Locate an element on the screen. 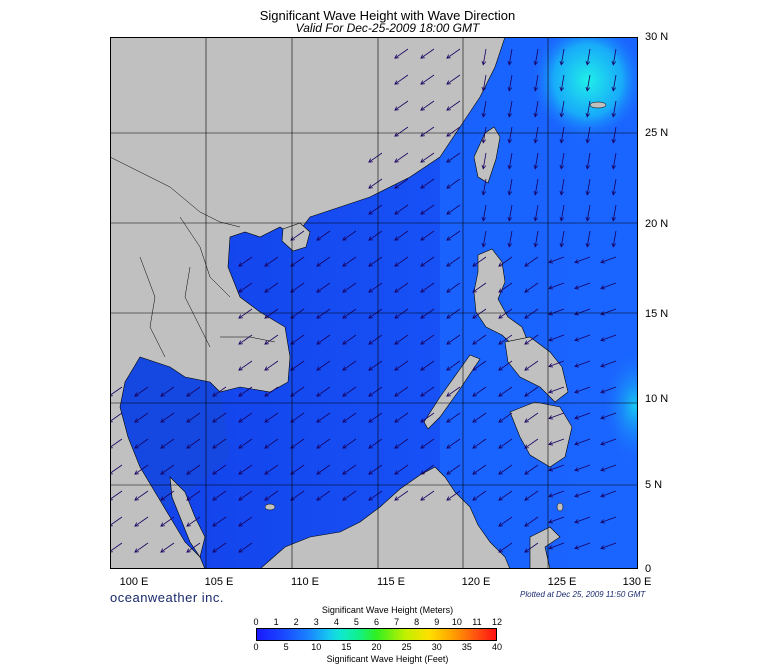 The width and height of the screenshot is (775, 665). borneo-island is located at coordinates (385, 517).